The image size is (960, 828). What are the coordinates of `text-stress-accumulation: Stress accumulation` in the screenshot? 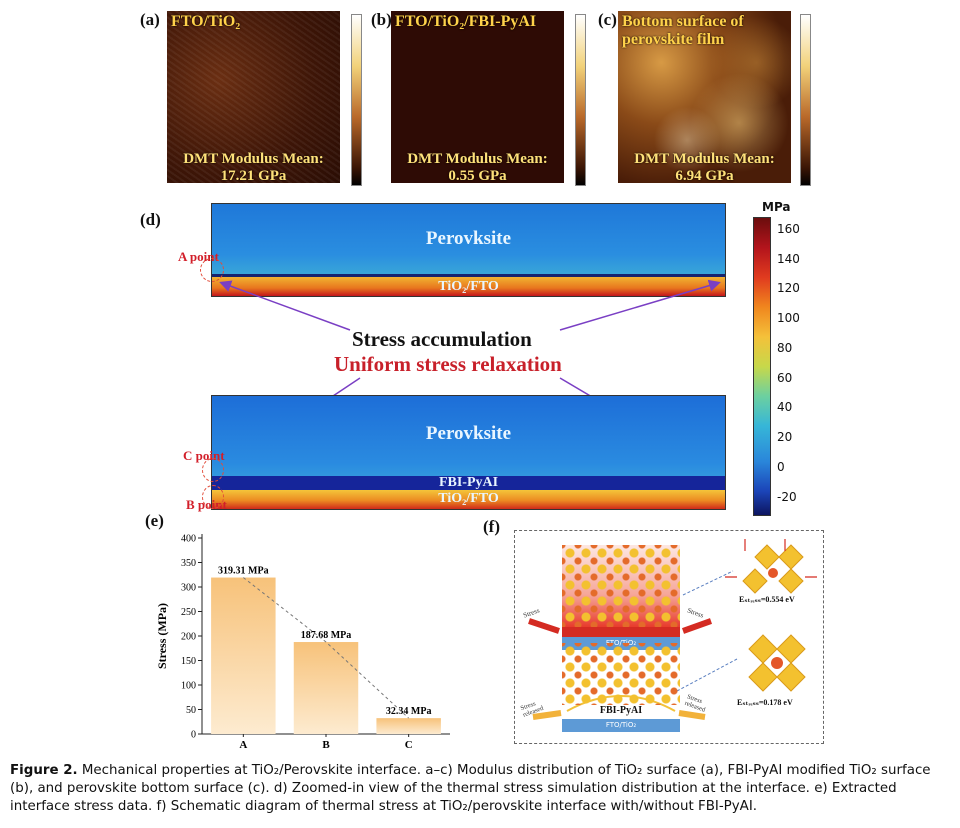 It's located at (442, 339).